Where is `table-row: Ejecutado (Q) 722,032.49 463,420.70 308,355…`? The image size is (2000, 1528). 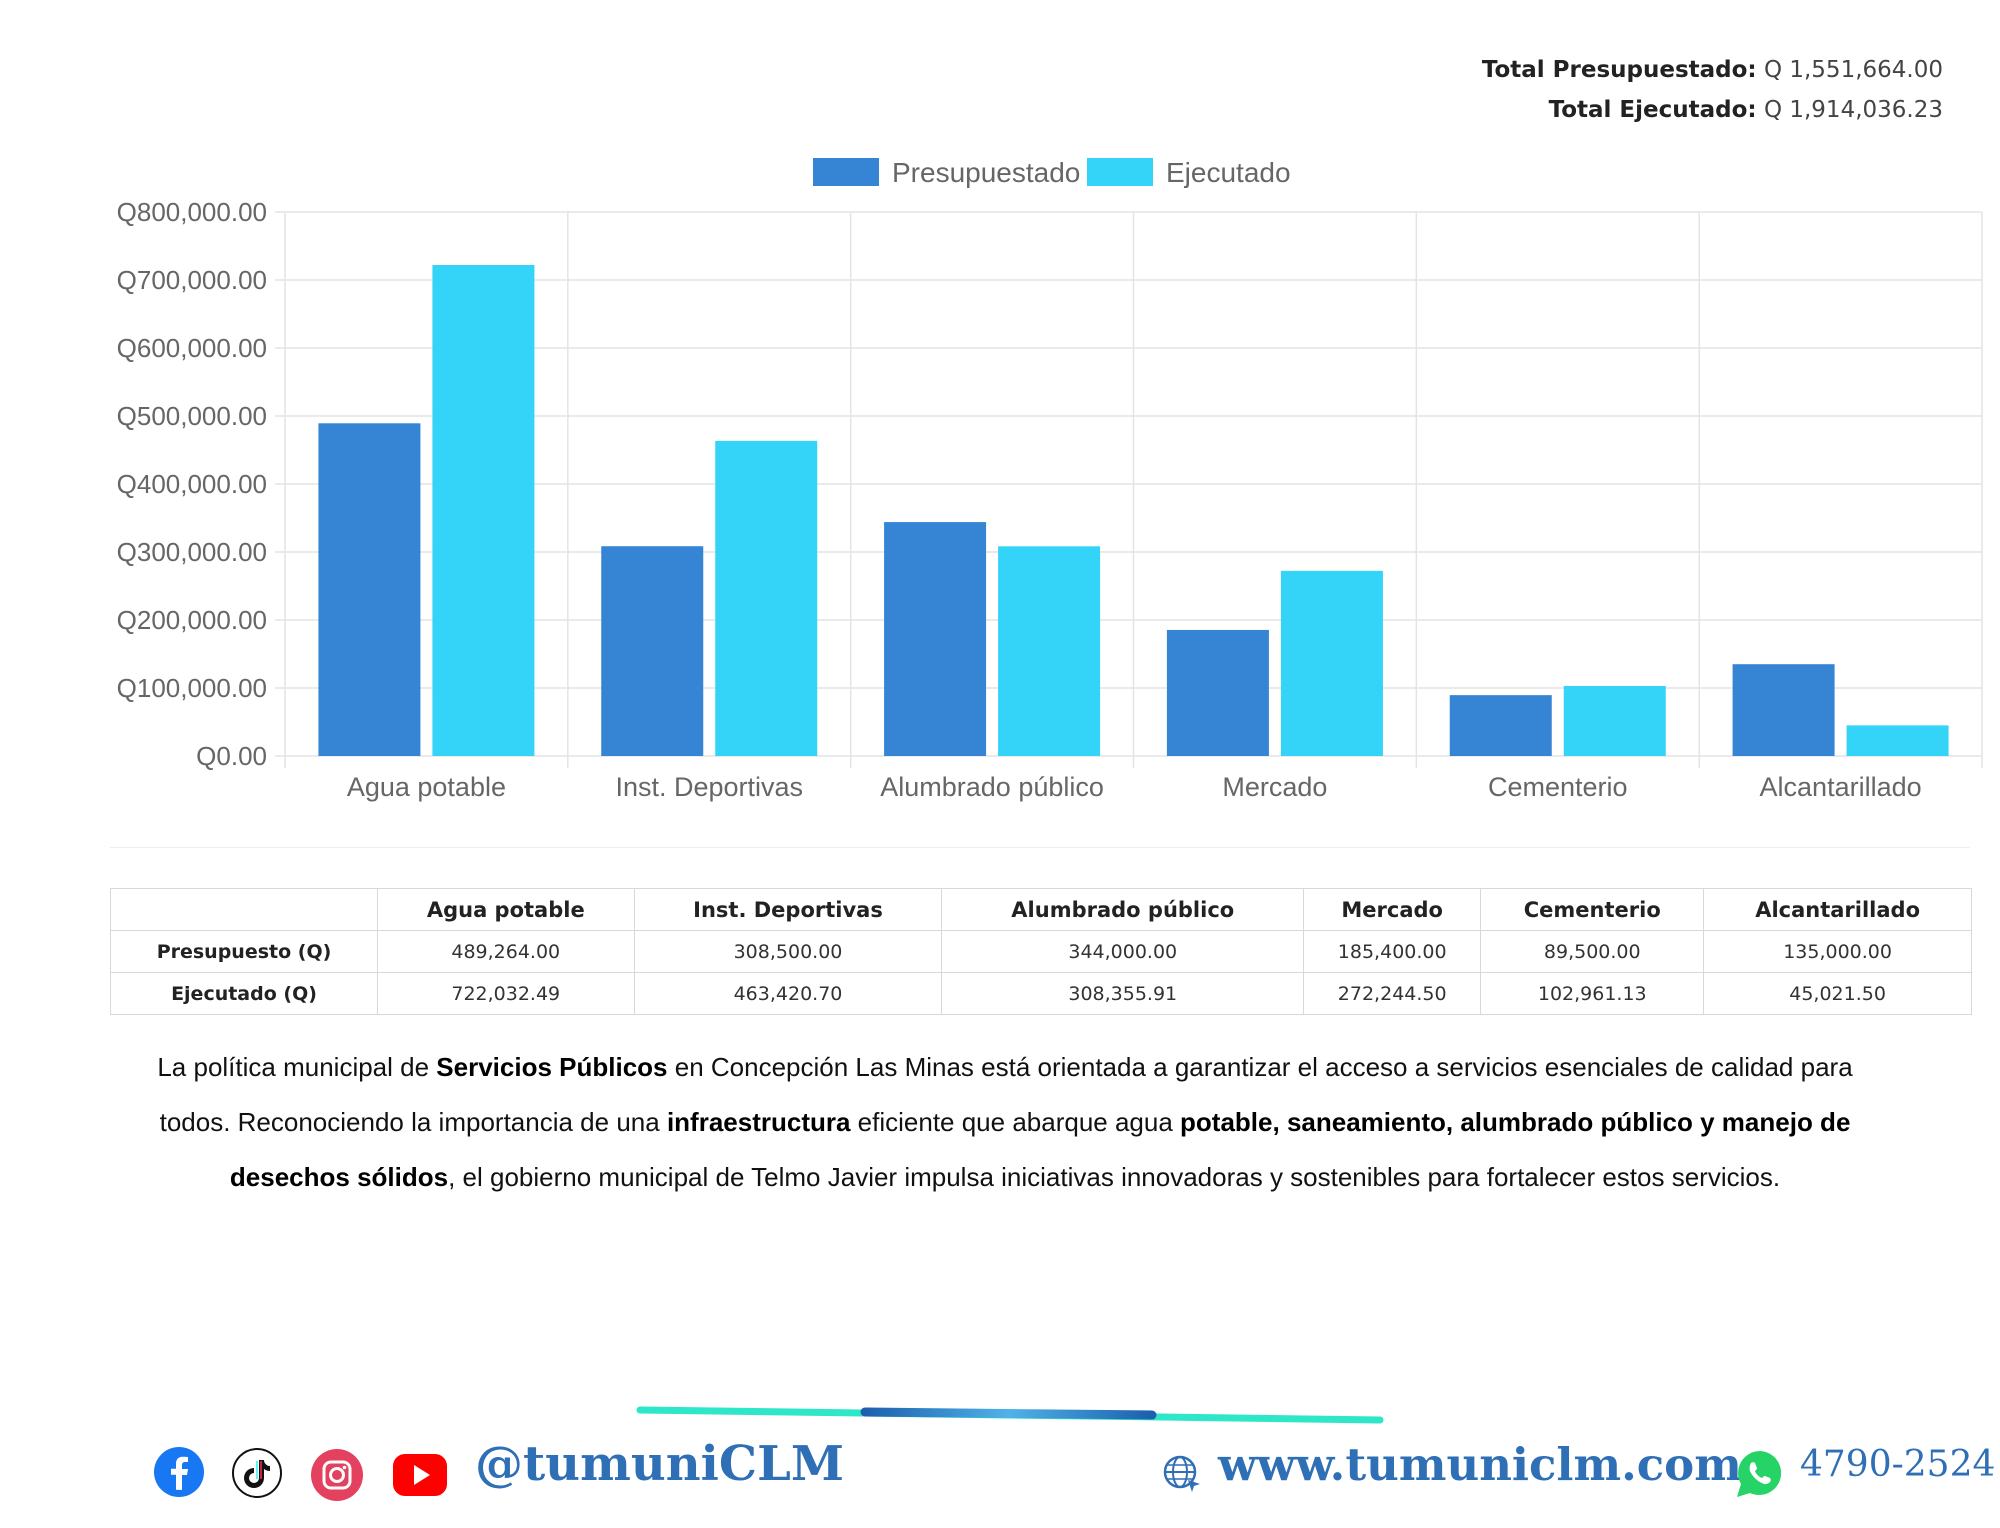 table-row: Ejecutado (Q) 722,032.49 463,420.70 308,355… is located at coordinates (1041, 993).